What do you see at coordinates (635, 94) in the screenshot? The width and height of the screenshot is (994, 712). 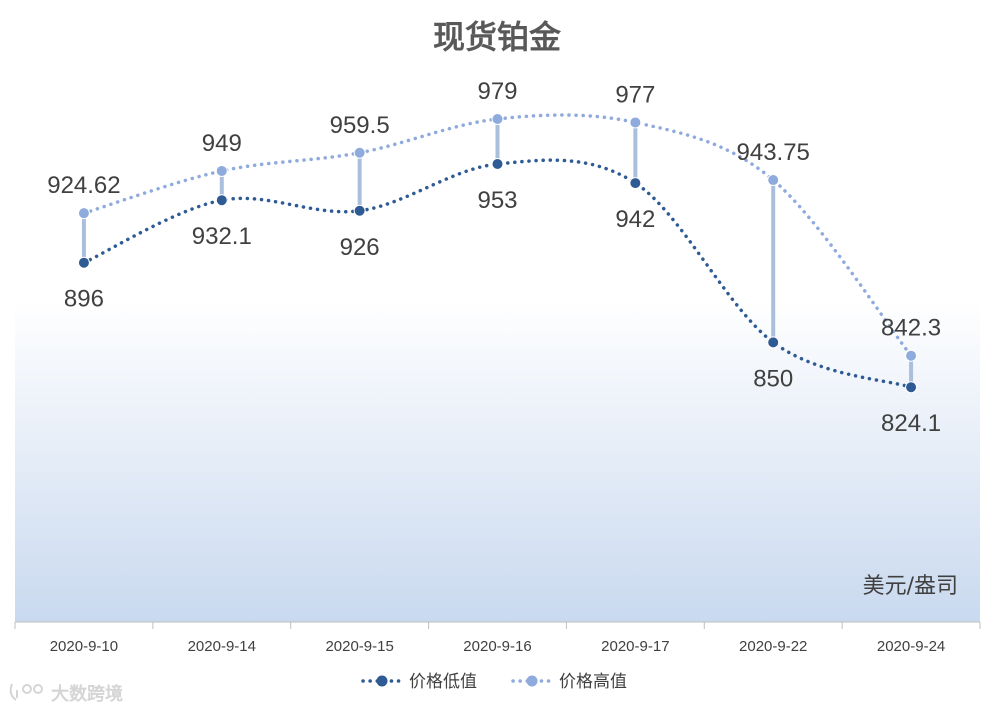 I see `data-label-high: 977` at bounding box center [635, 94].